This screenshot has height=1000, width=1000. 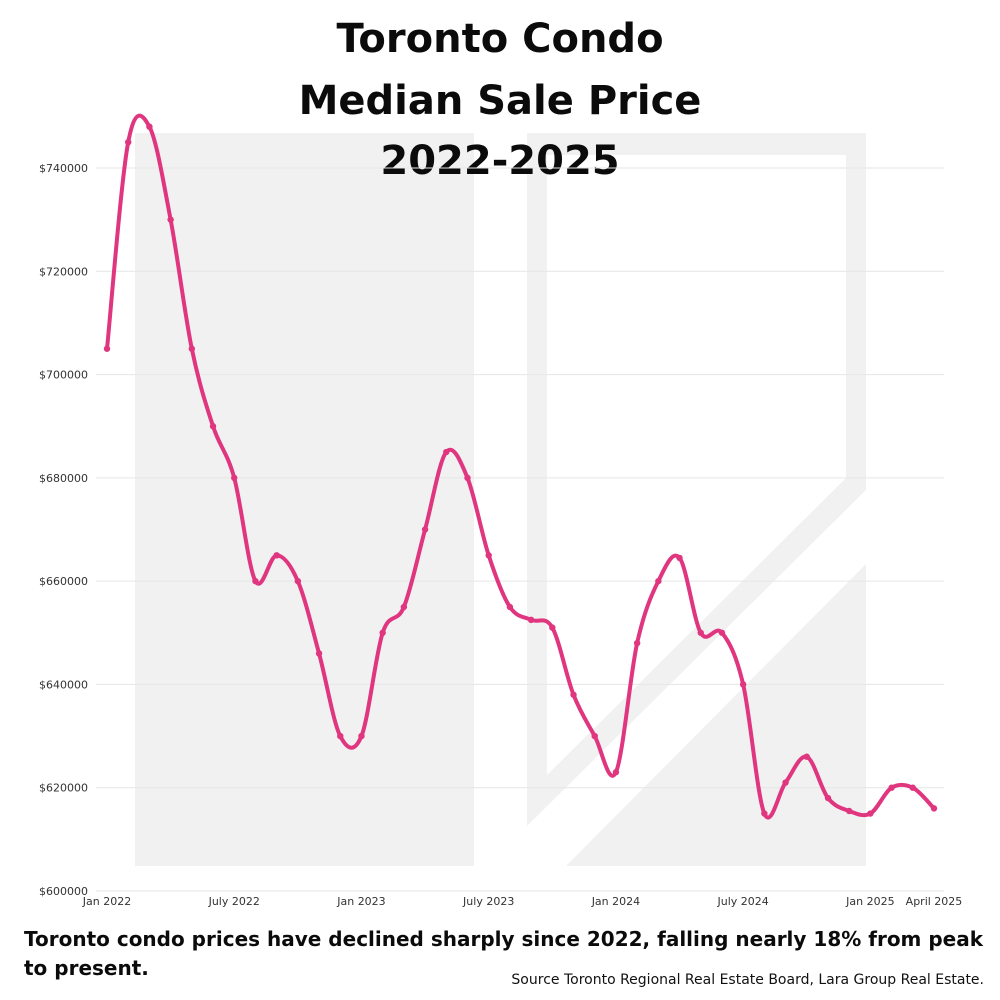 I want to click on x-tick-label: July 2024, so click(x=743, y=901).